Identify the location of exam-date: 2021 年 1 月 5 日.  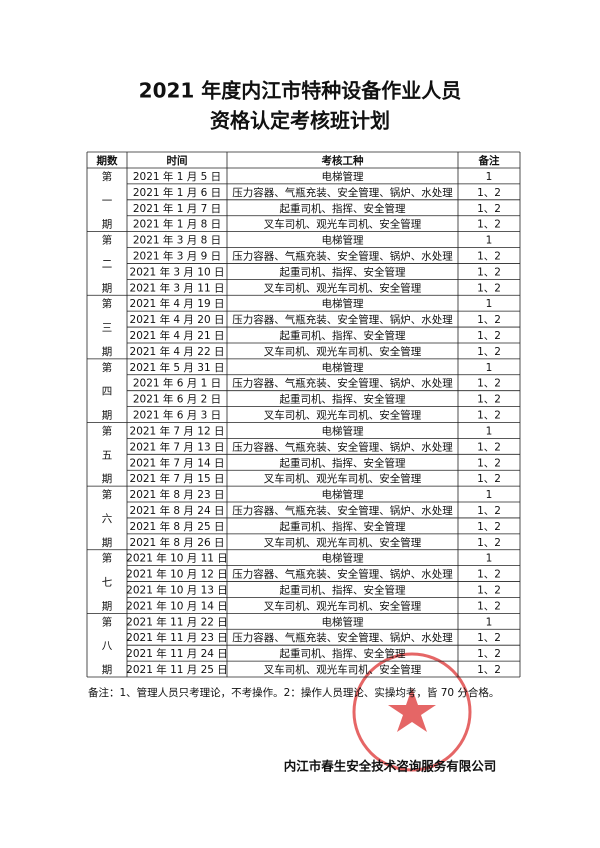
(177, 176).